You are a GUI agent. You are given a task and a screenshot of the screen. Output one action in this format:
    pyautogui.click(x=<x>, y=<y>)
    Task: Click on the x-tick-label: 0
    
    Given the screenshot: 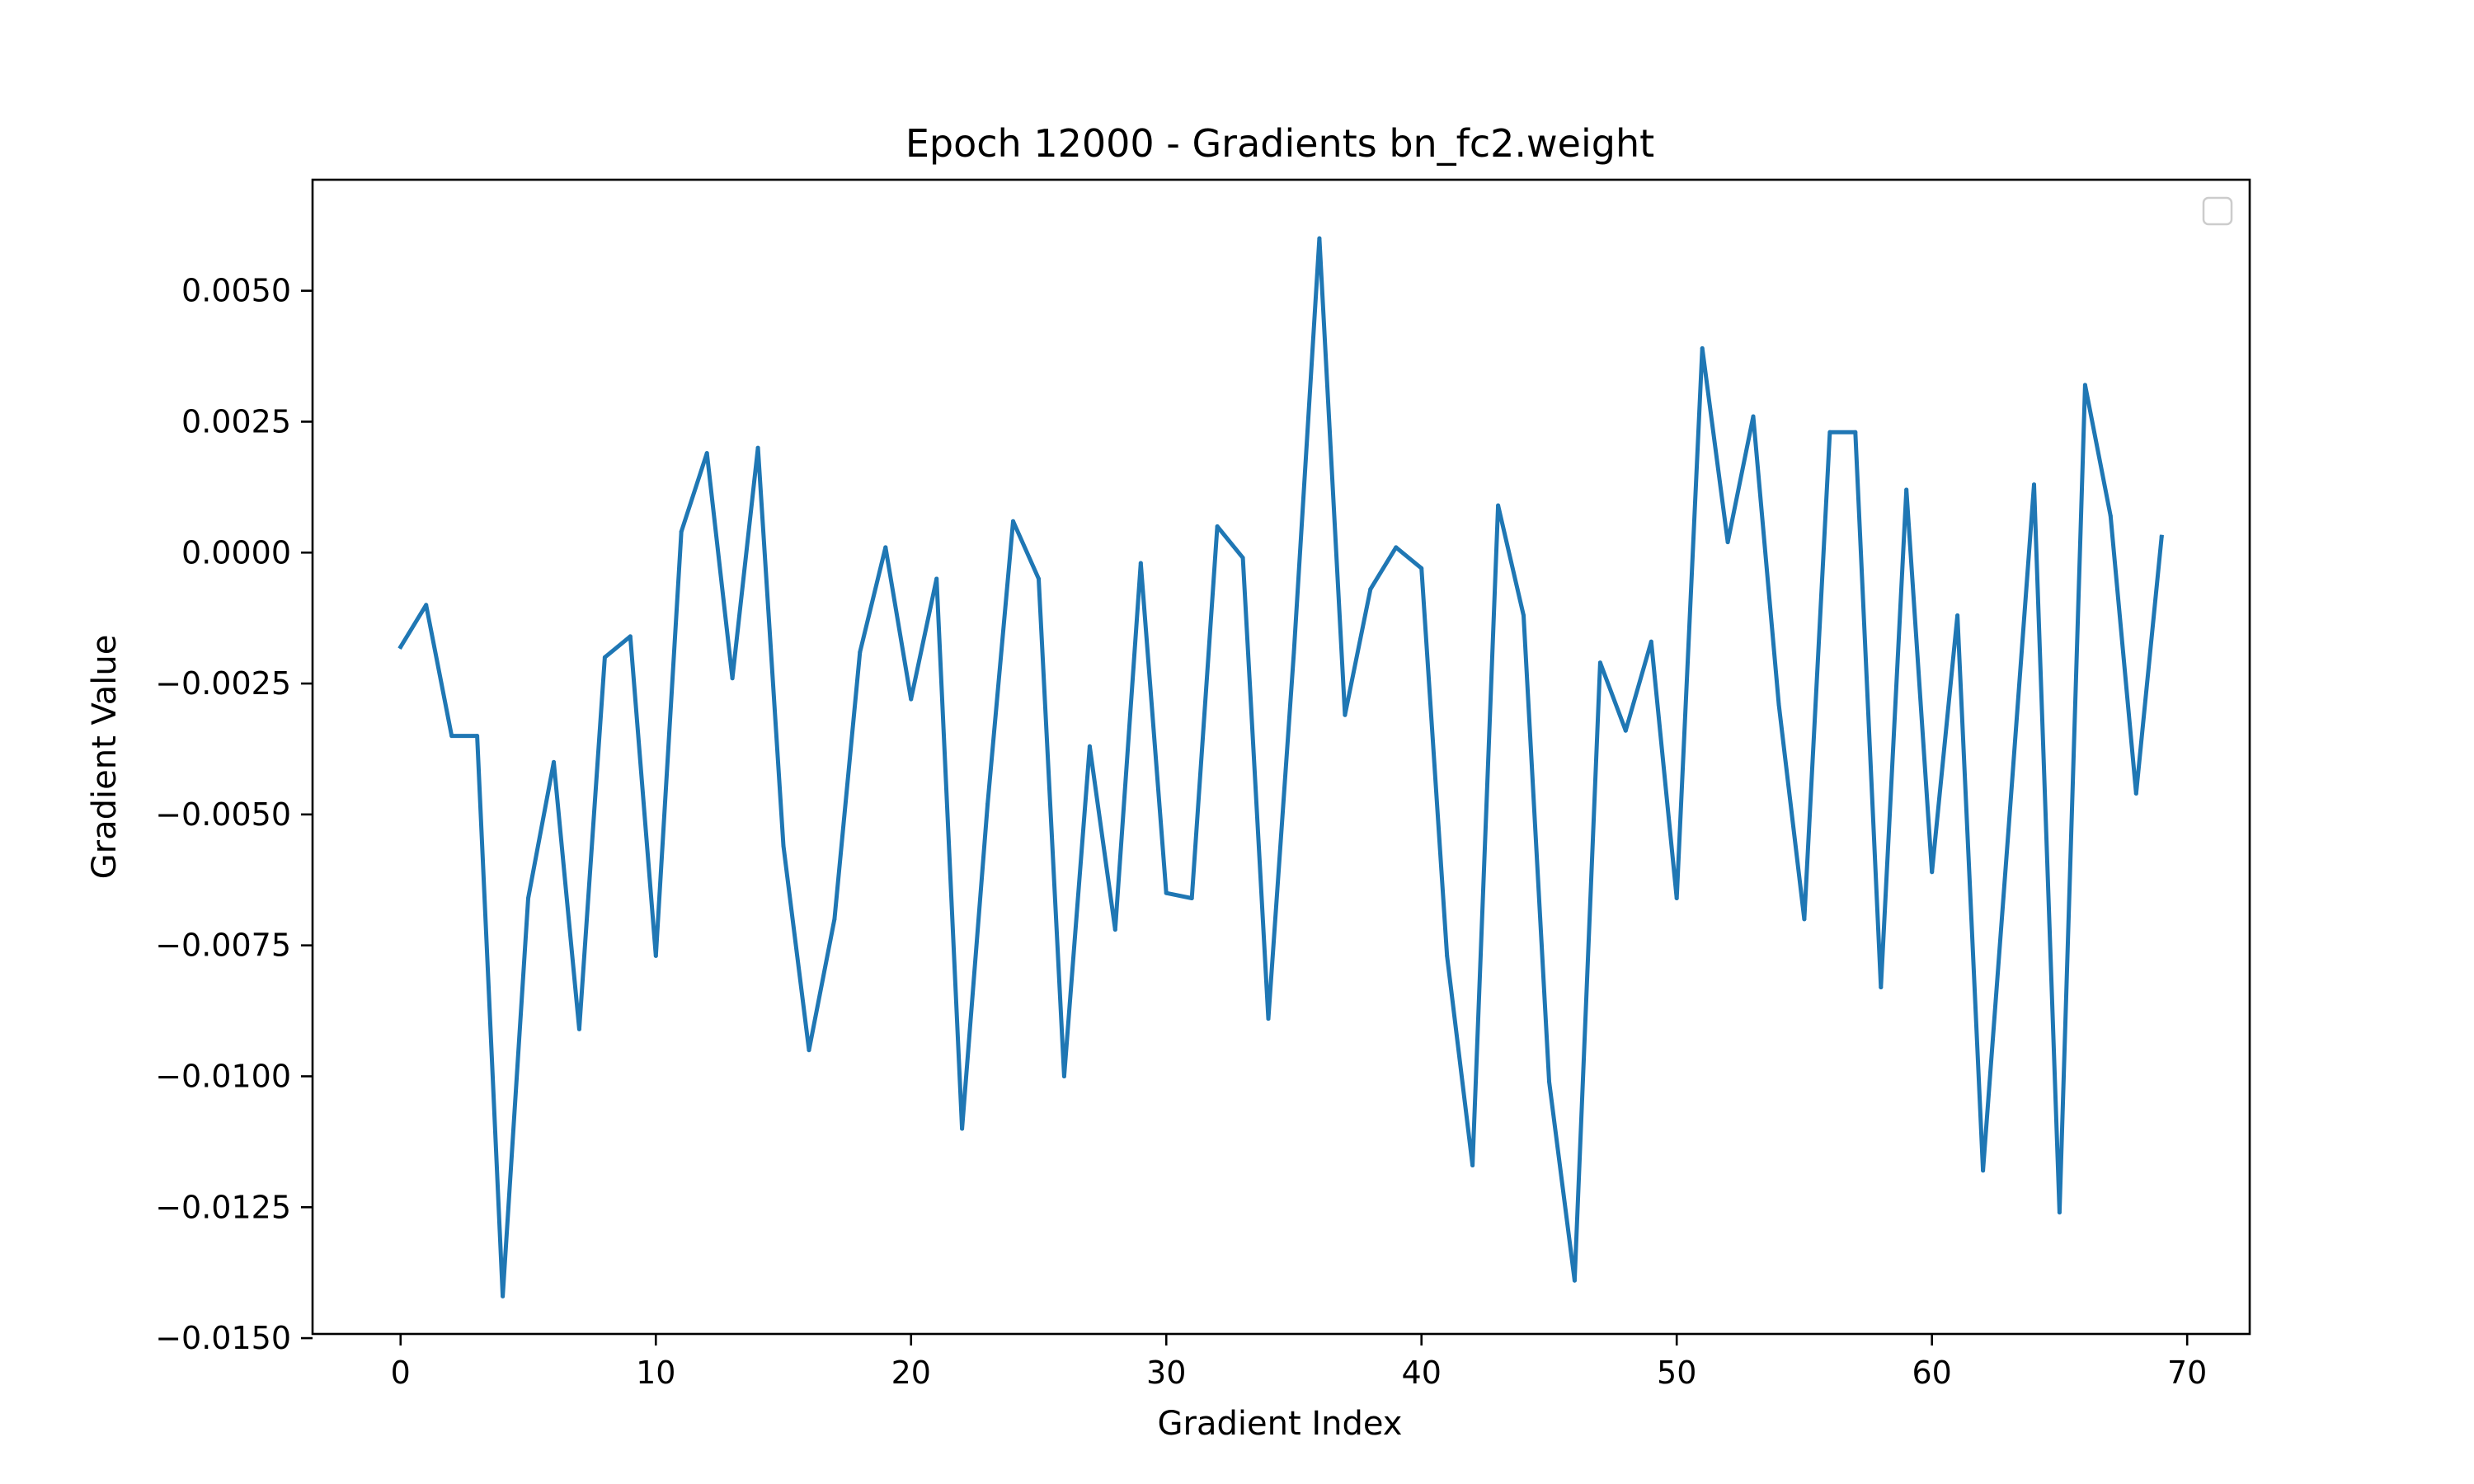 What is the action you would take?
    pyautogui.click(x=401, y=1373)
    